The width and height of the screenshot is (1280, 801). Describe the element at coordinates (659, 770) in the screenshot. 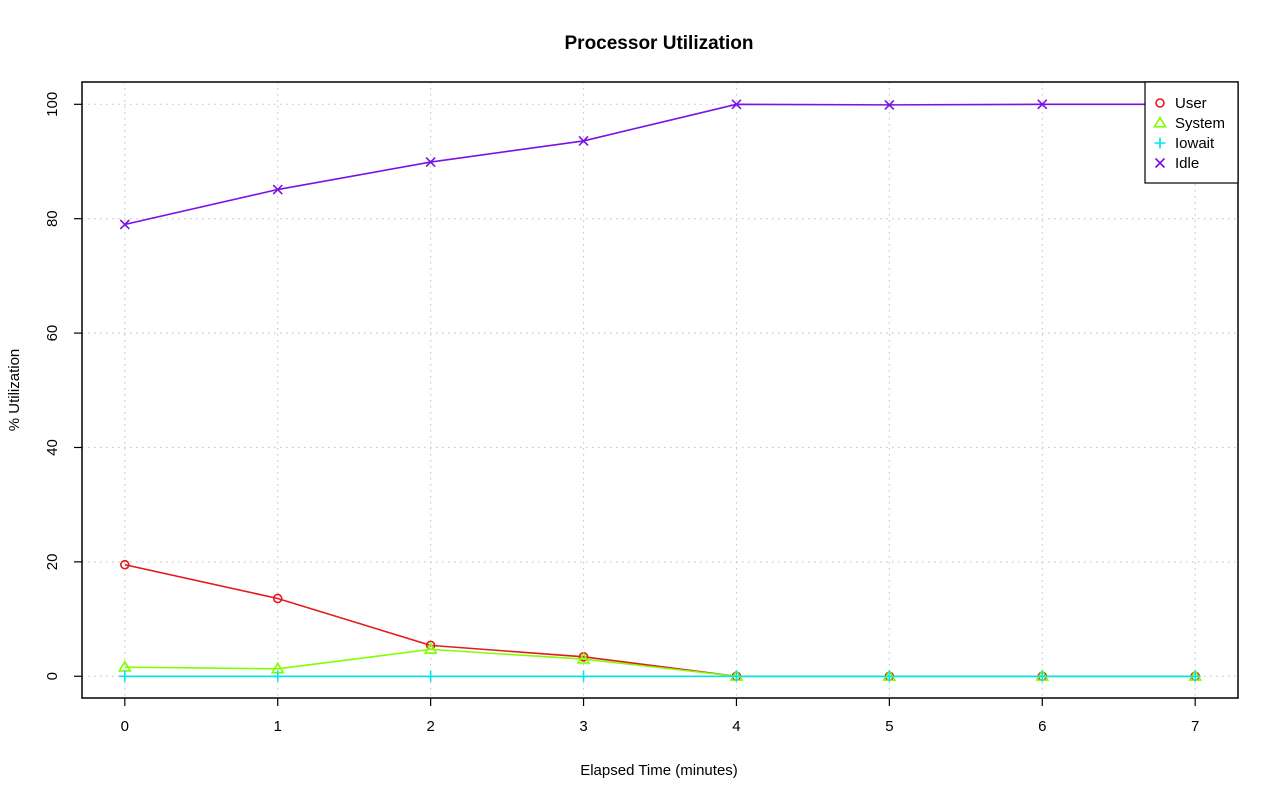

I see `x-axis-label: Elapsed Time (minutes)` at that location.